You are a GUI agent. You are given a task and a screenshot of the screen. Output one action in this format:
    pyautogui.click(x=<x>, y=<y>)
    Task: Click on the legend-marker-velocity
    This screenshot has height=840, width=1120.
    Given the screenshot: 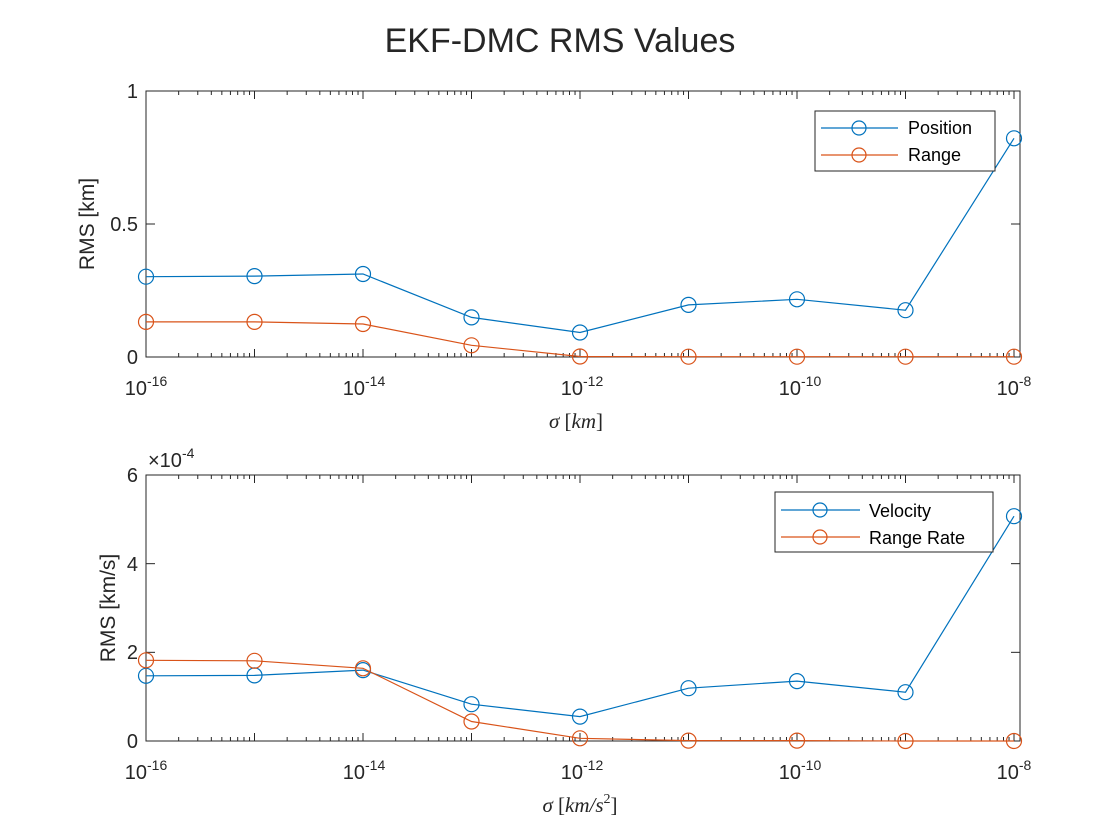 What is the action you would take?
    pyautogui.click(x=820, y=510)
    